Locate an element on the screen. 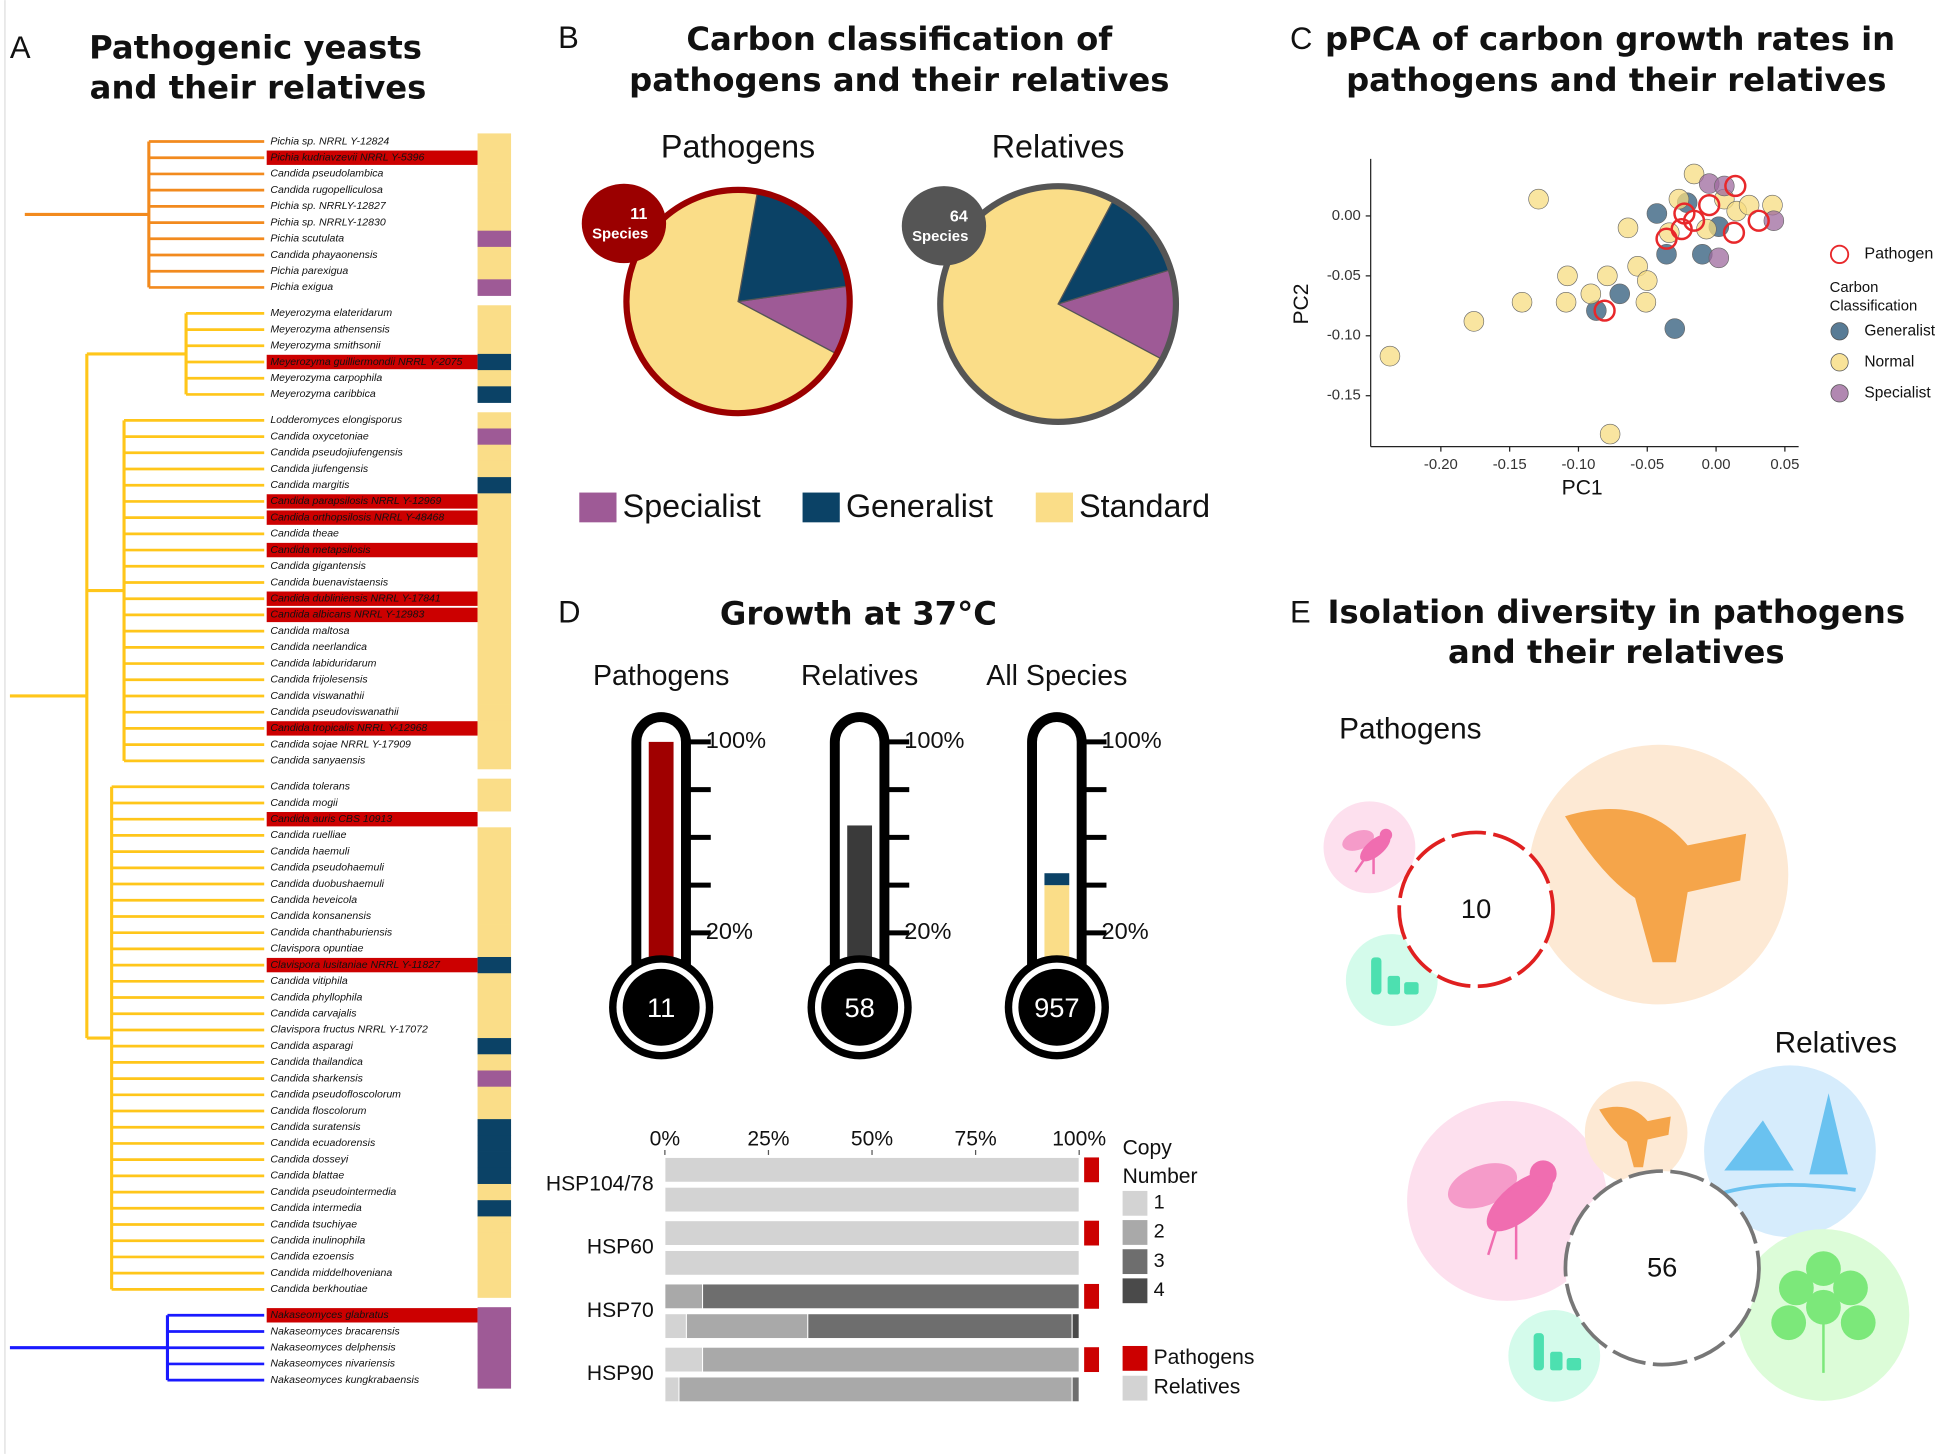 Image resolution: width=1945 pixels, height=1454 pixels. species-label: Candida ruelliae is located at coordinates (308, 835).